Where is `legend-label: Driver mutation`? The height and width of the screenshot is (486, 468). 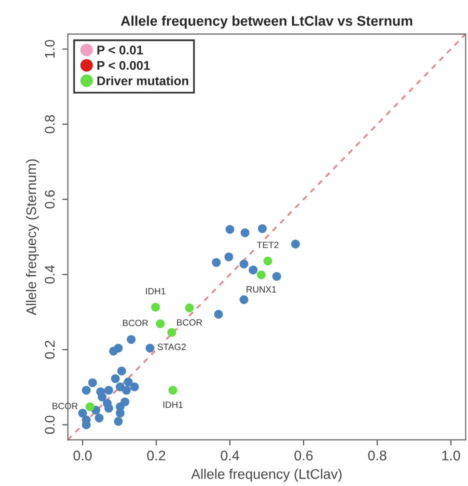 legend-label: Driver mutation is located at coordinates (142, 81).